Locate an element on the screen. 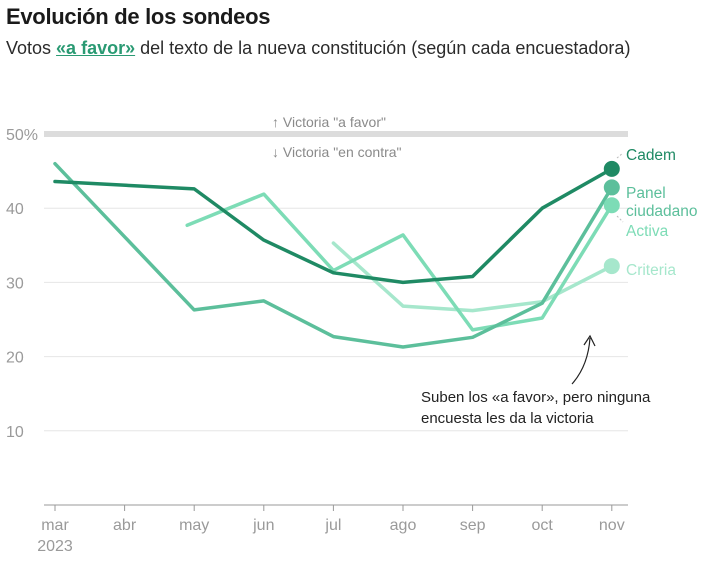 The height and width of the screenshot is (561, 720). x-tick-label: jul is located at coordinates (332, 525).